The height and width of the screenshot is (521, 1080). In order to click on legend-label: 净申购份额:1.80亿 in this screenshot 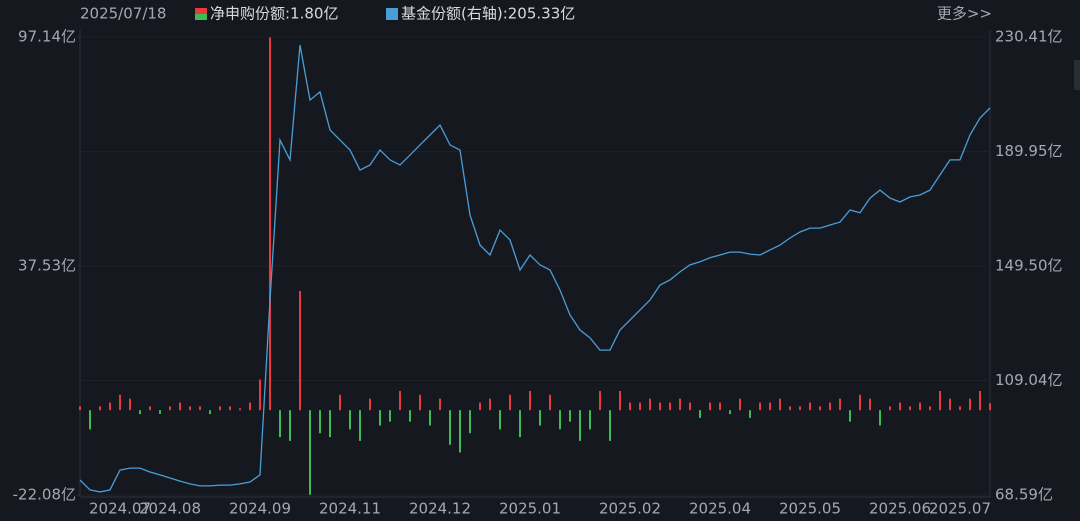, I will do `click(274, 14)`.